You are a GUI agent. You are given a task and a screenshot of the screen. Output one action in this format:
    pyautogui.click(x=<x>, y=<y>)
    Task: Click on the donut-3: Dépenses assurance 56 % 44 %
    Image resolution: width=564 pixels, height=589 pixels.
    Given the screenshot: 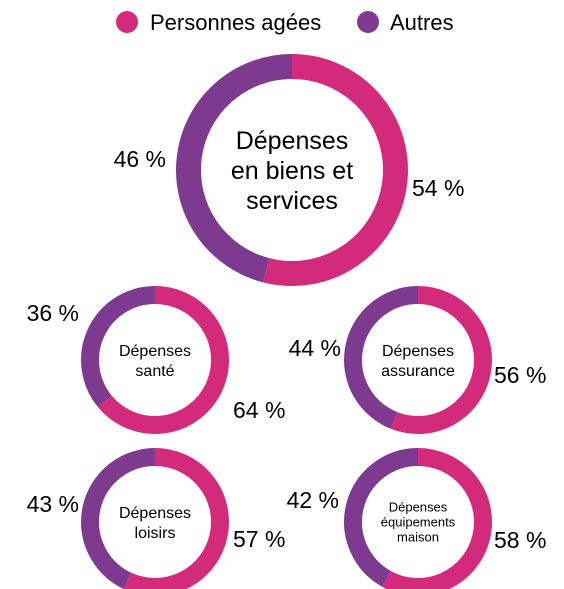 What is the action you would take?
    pyautogui.click(x=417, y=360)
    